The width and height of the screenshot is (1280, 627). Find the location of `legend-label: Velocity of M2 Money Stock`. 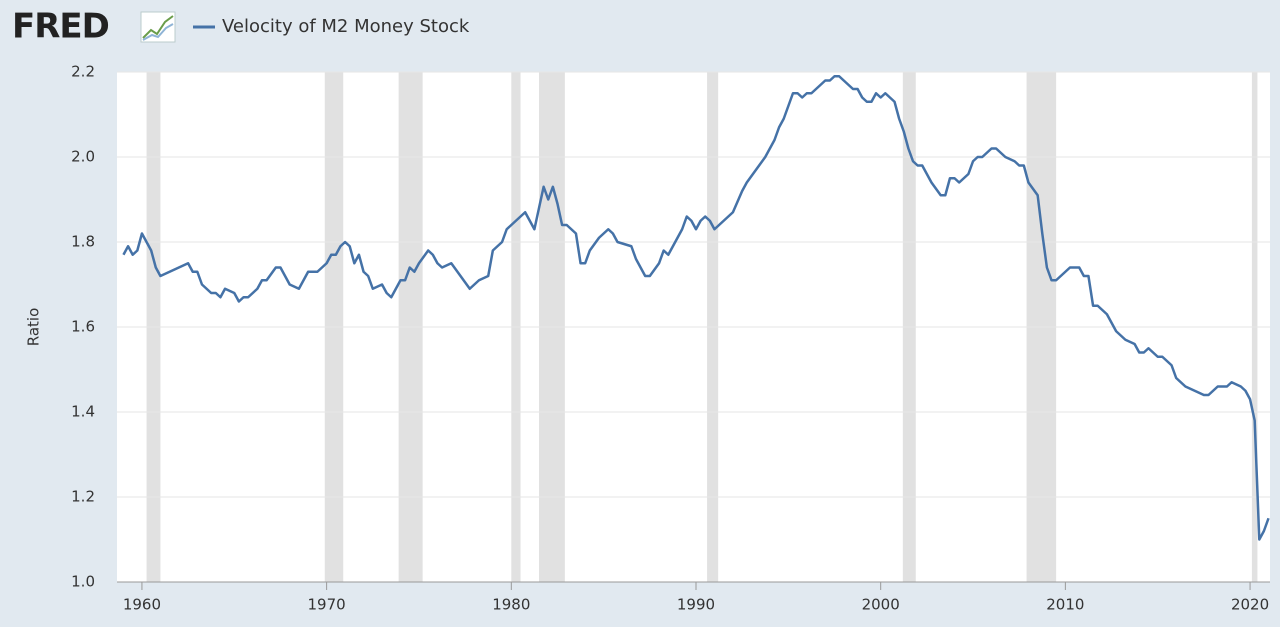

legend-label: Velocity of M2 Money Stock is located at coordinates (346, 26).